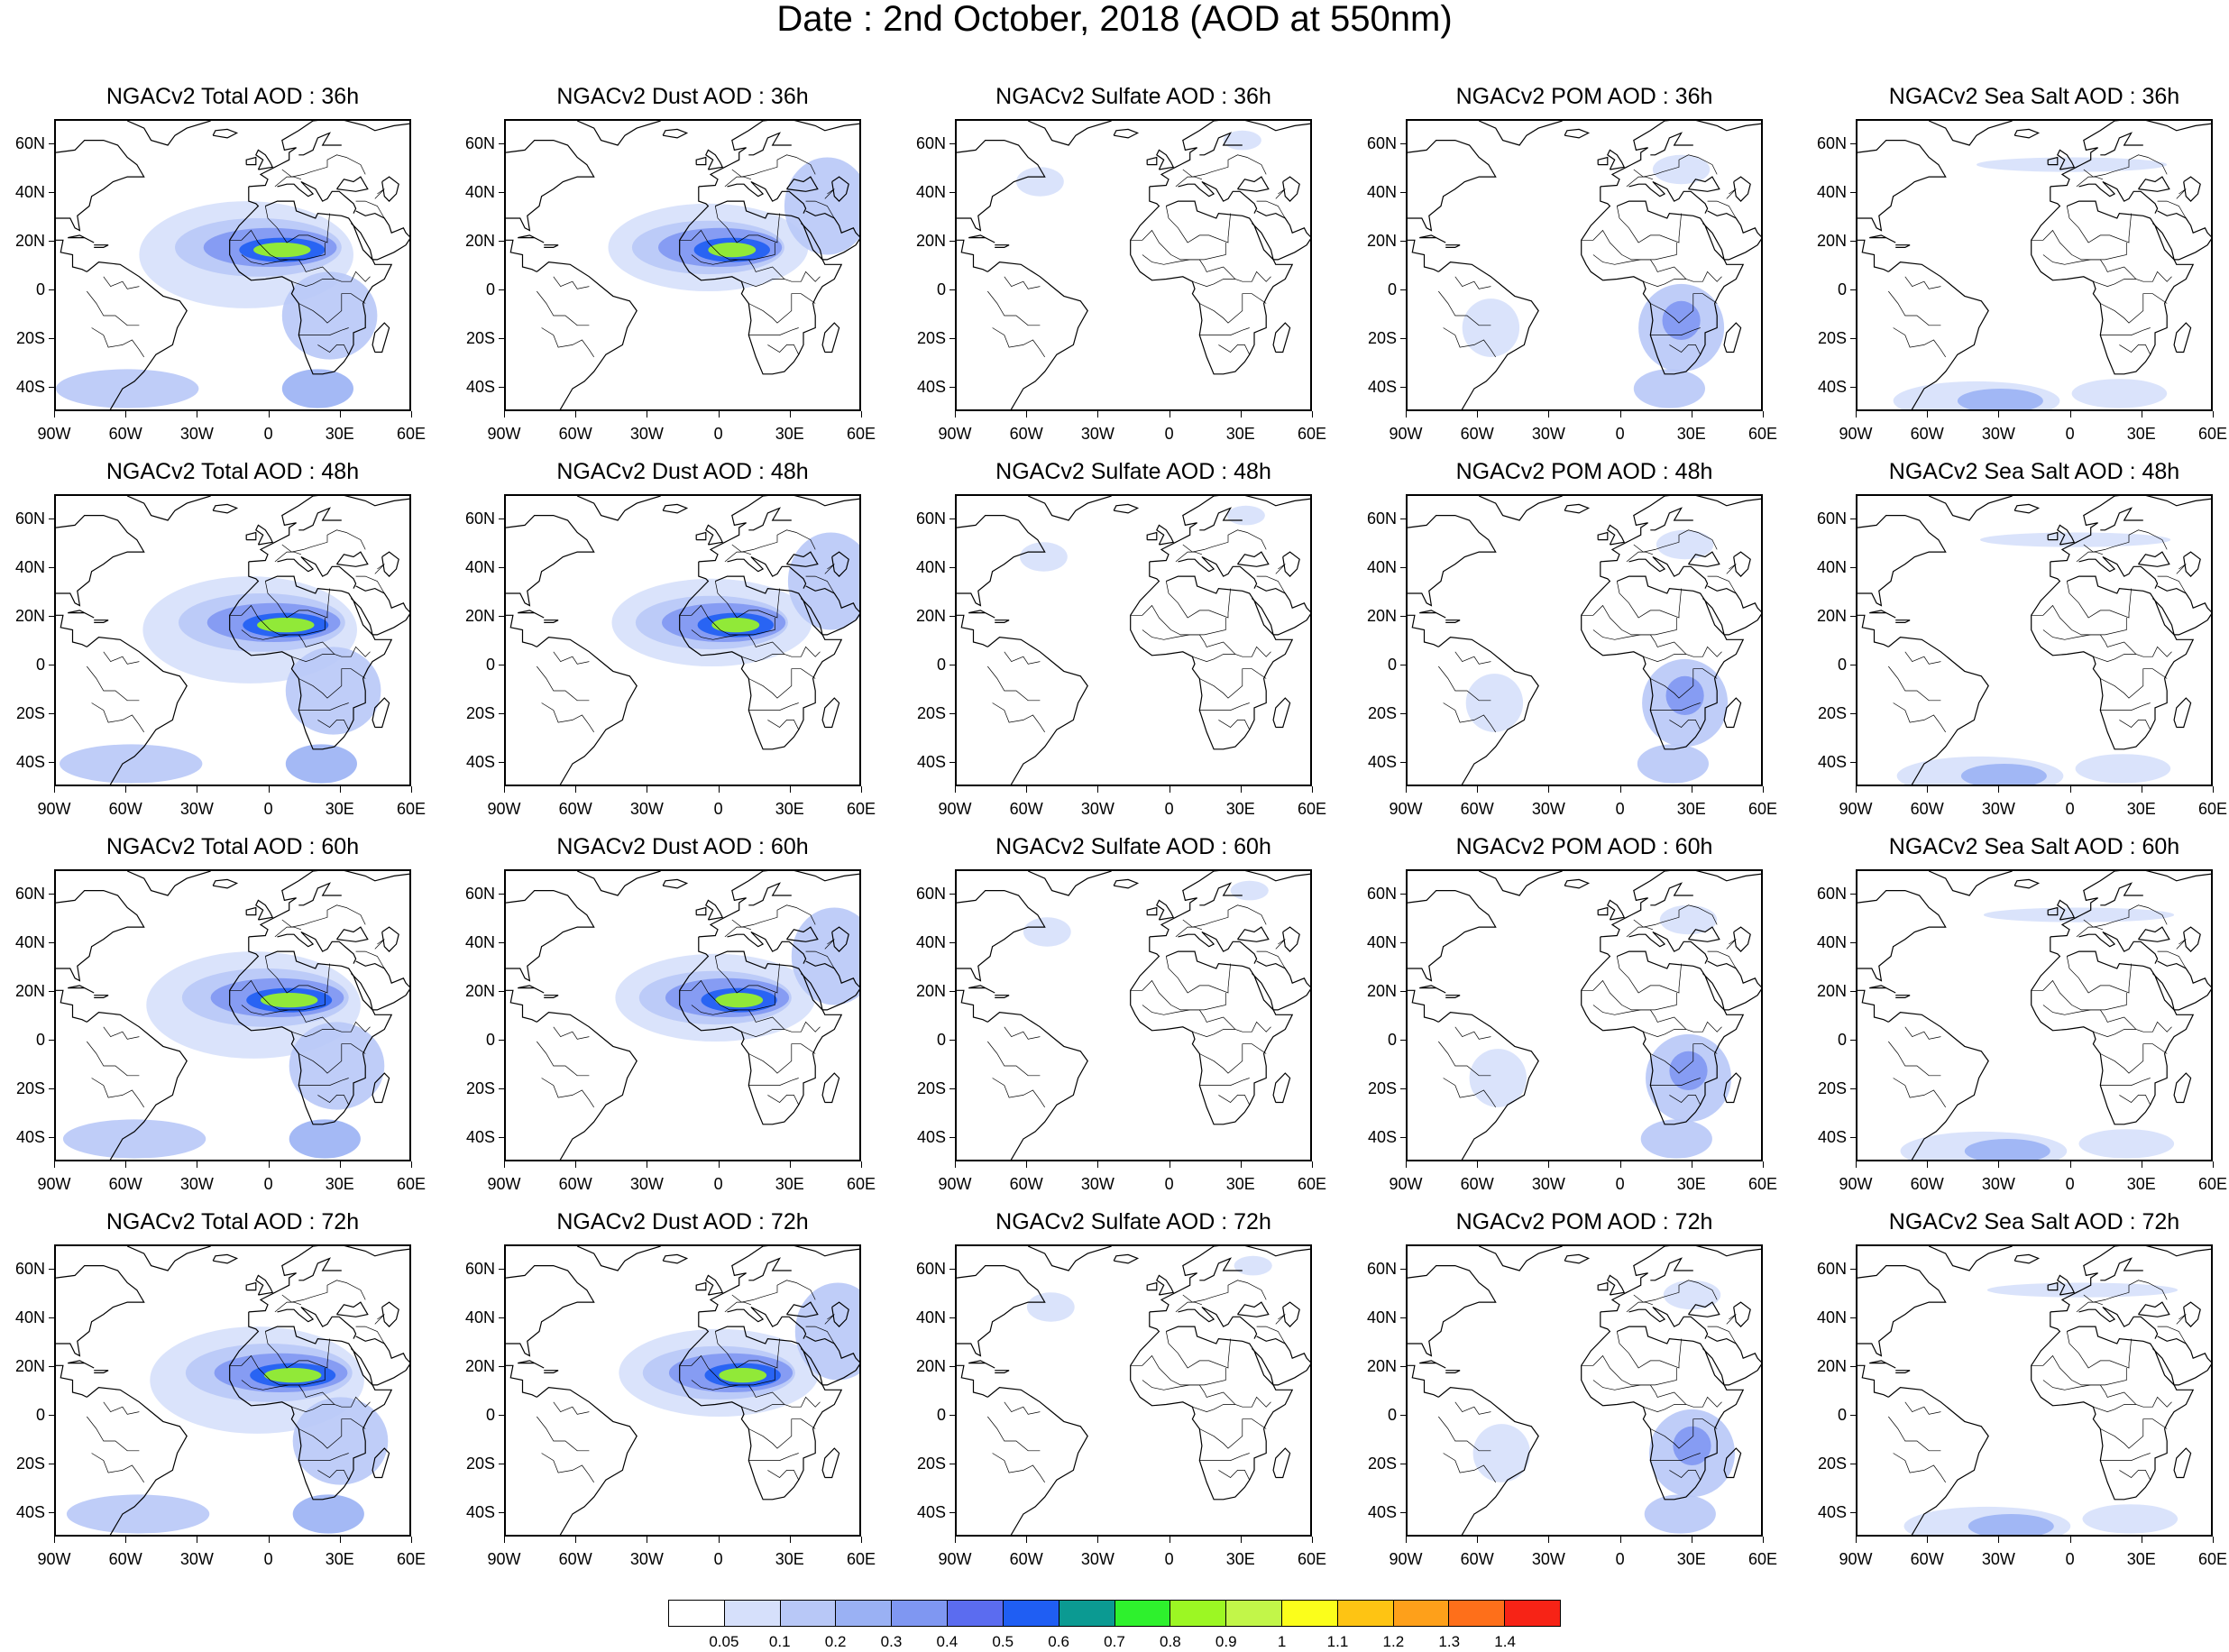 This screenshot has width=2229, height=1652. What do you see at coordinates (835, 1641) in the screenshot?
I see `colorbar-label: 0.2` at bounding box center [835, 1641].